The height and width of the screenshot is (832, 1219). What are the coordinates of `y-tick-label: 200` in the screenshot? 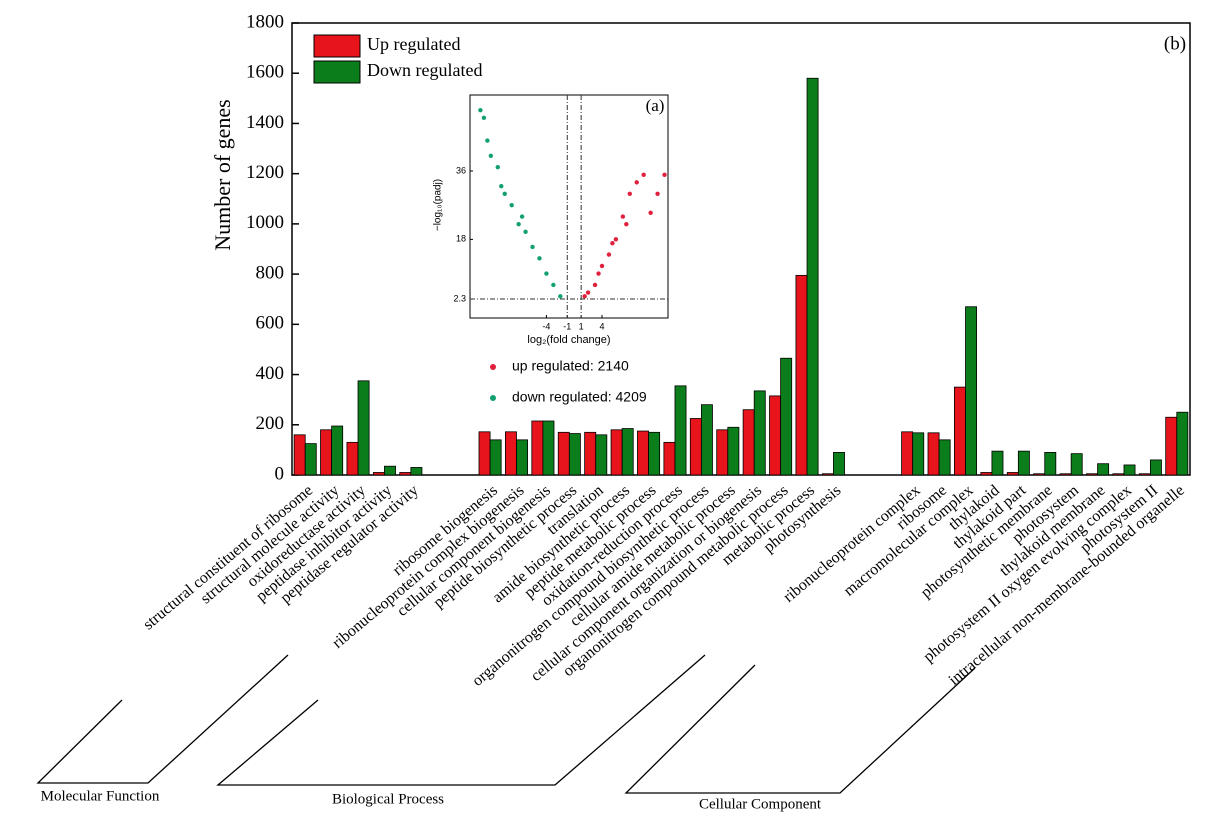 It's located at (270, 423).